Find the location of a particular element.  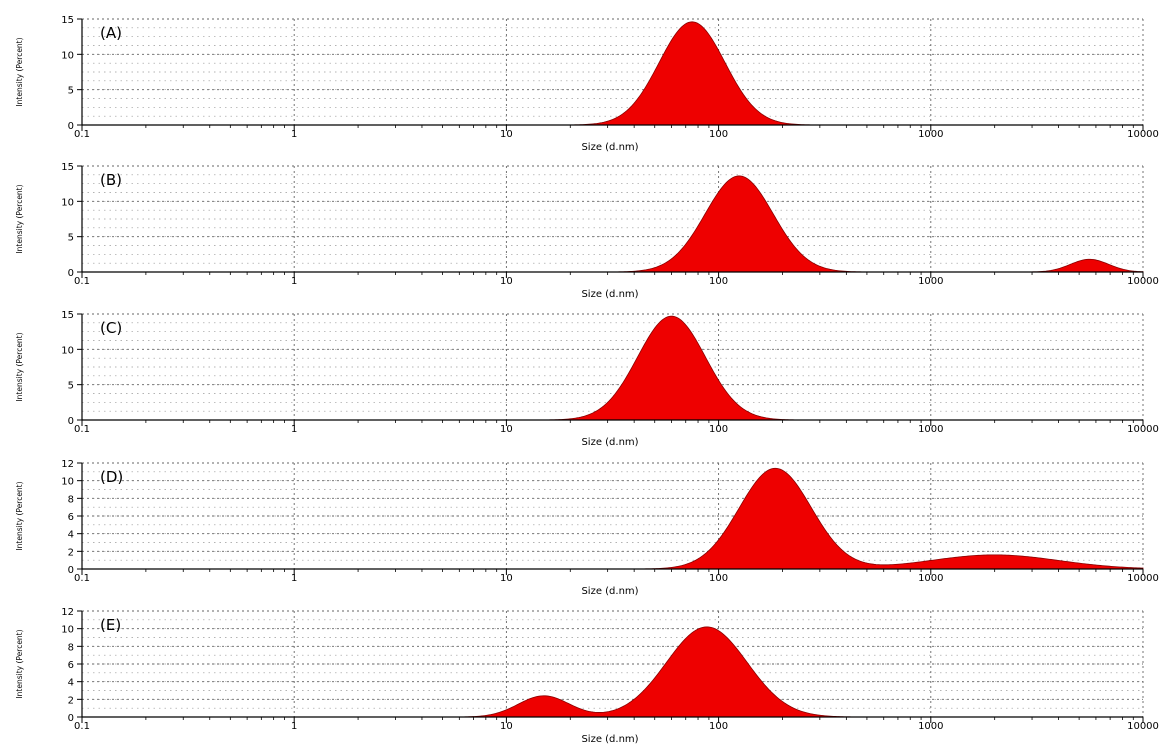

panel-label: (A) is located at coordinates (111, 33).